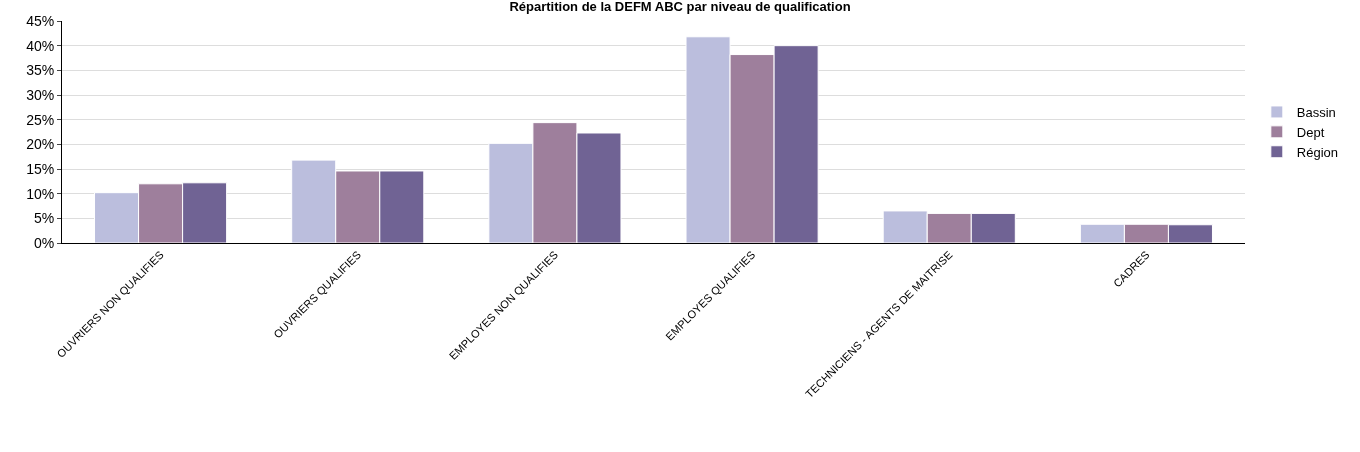  What do you see at coordinates (40, 70) in the screenshot?
I see `y-tick-label: 35%` at bounding box center [40, 70].